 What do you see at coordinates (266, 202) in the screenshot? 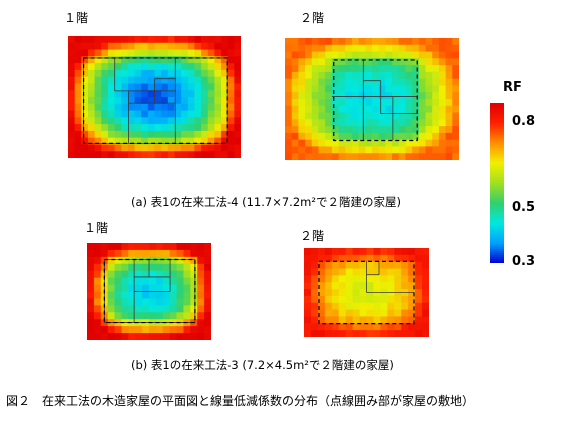
I see `panel-a-caption: (a) 表1の在来工法-4 (11.7×7.2m²で２階建の家屋)` at bounding box center [266, 202].